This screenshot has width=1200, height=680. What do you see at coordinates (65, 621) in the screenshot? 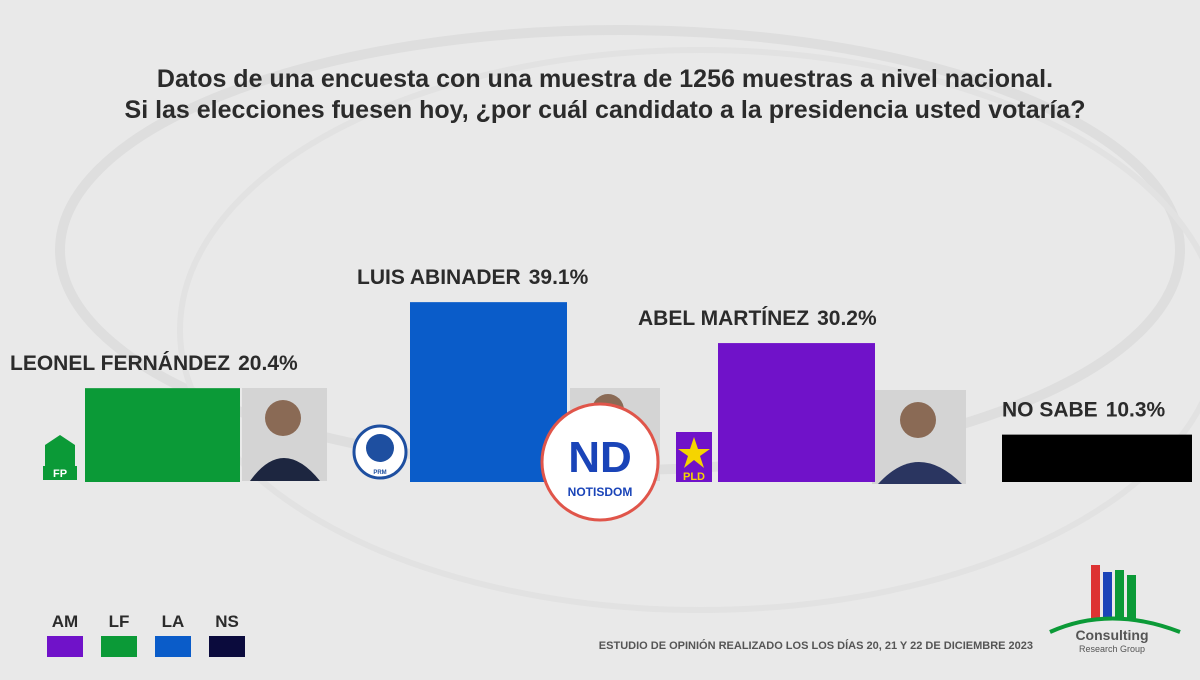
I see `legend-label: AM` at bounding box center [65, 621].